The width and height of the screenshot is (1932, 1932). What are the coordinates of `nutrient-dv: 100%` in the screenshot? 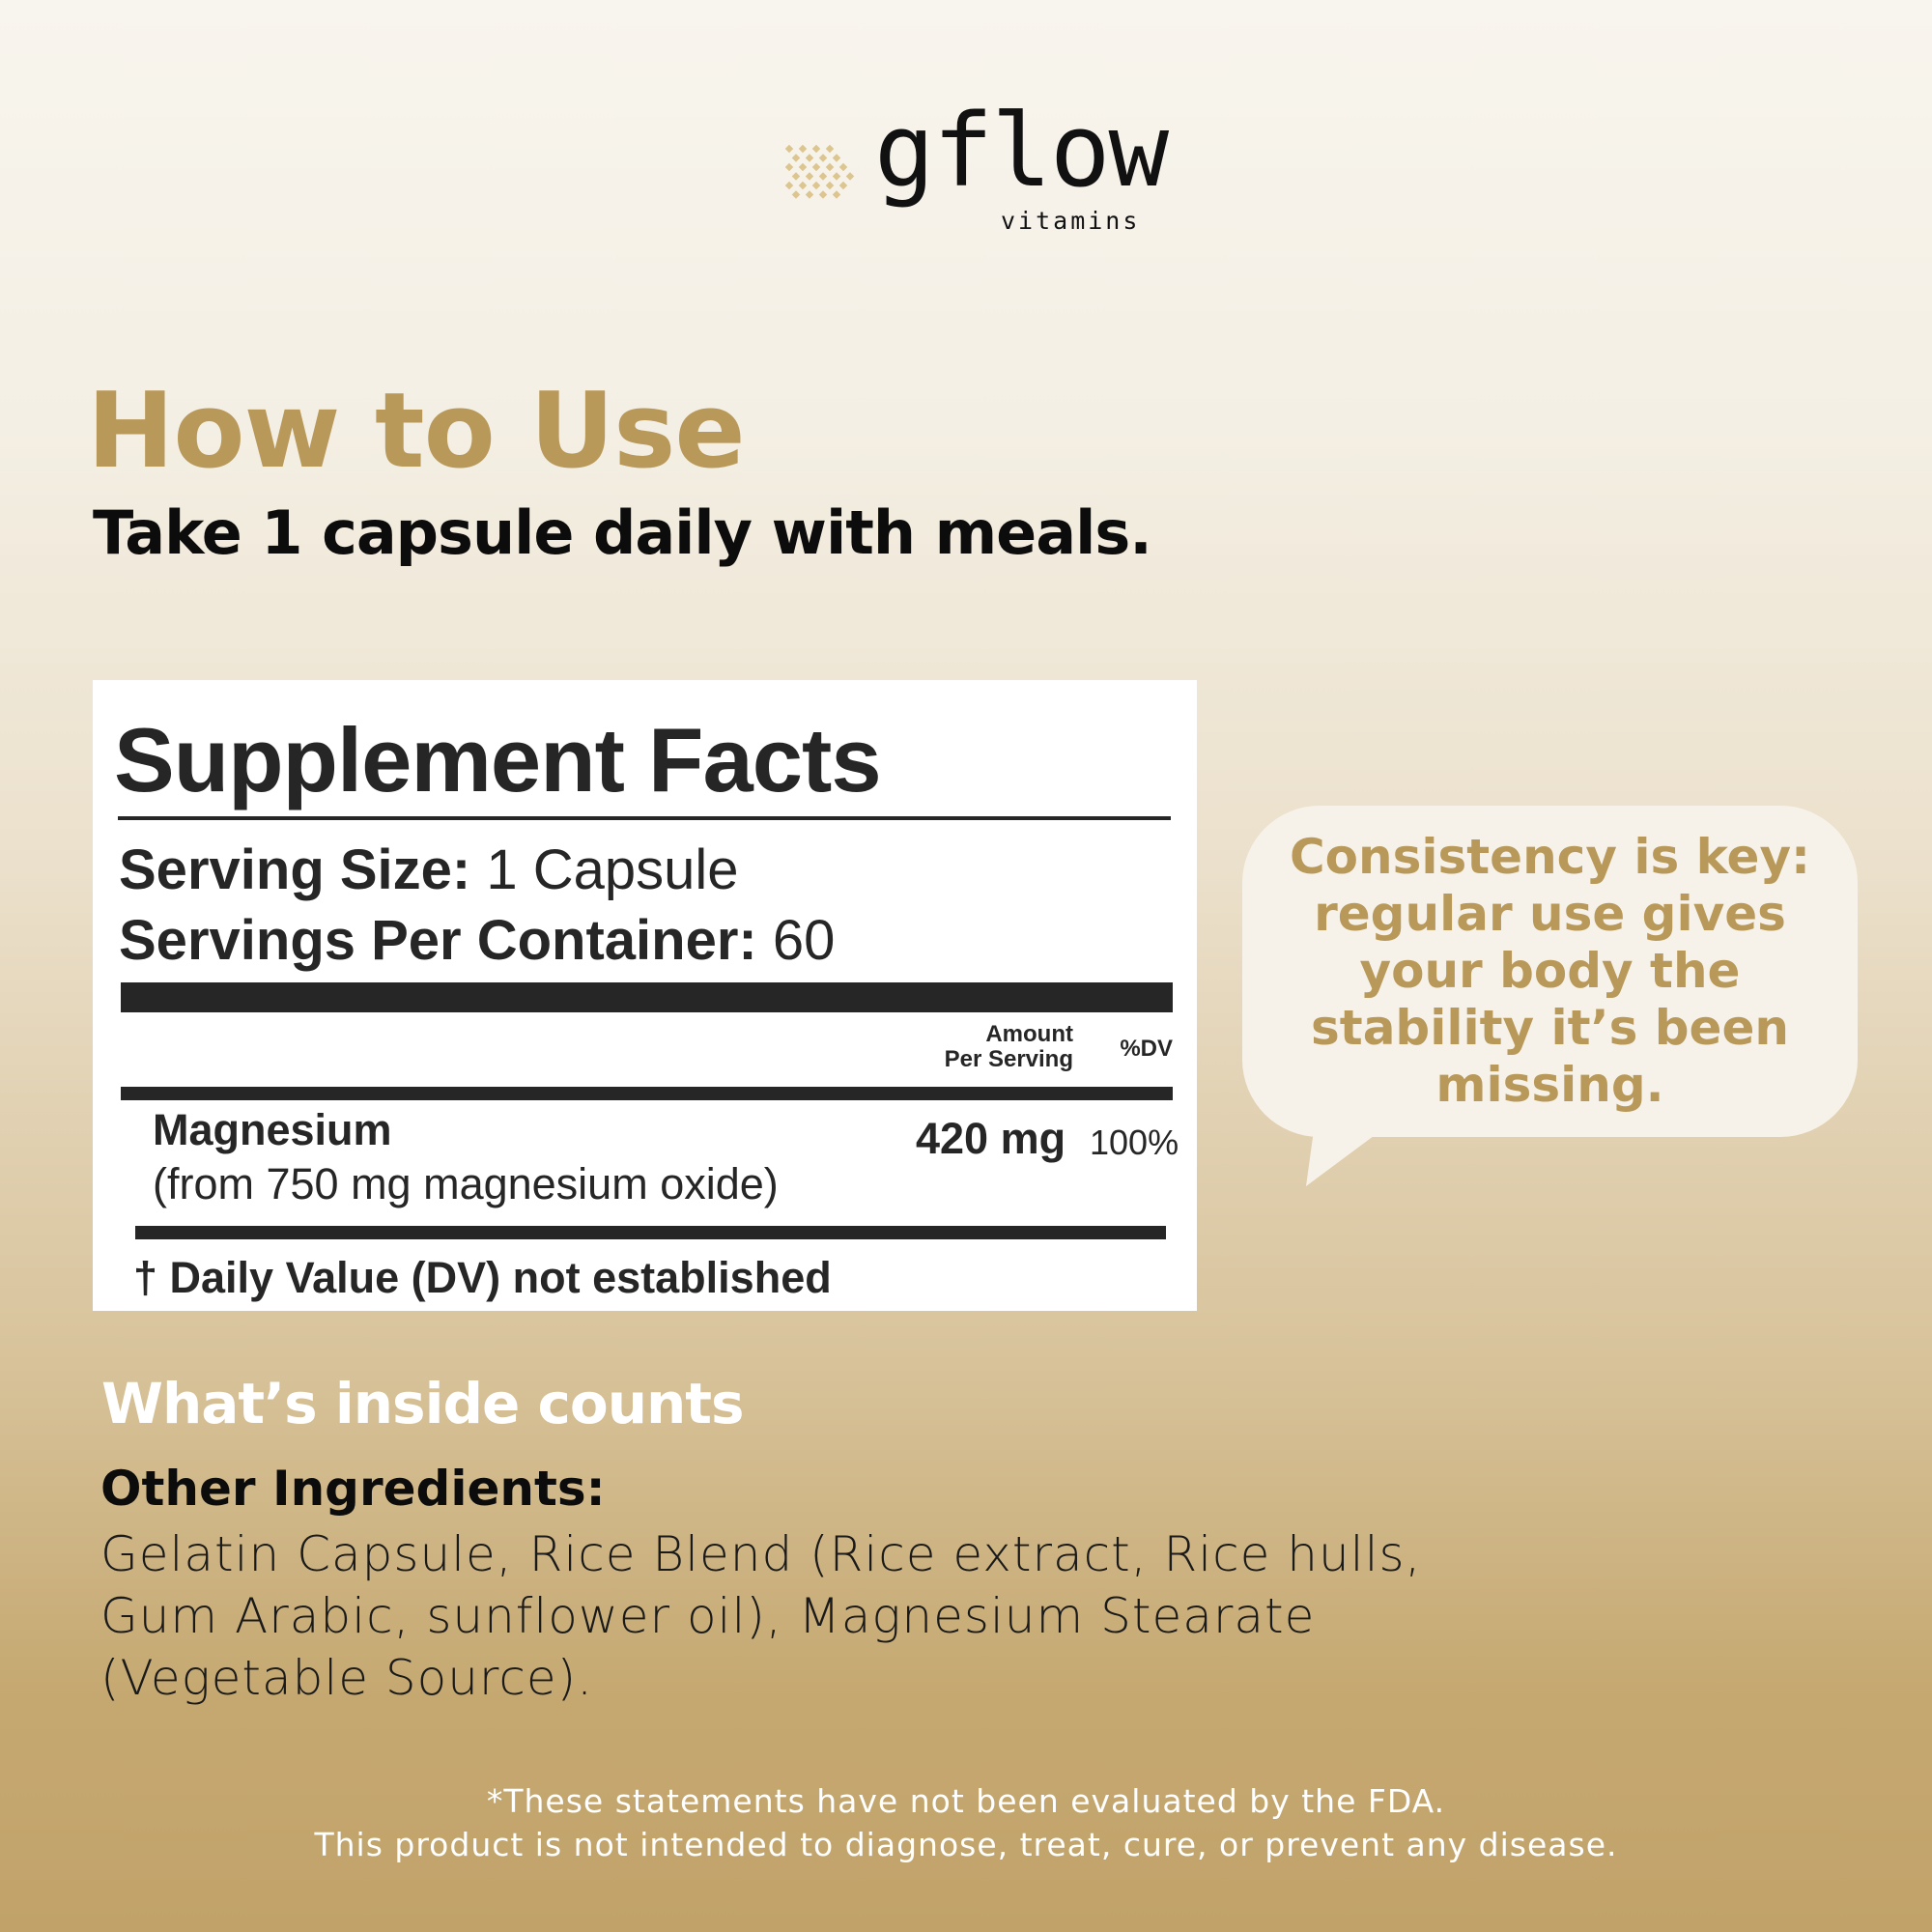 It's located at (1134, 1142).